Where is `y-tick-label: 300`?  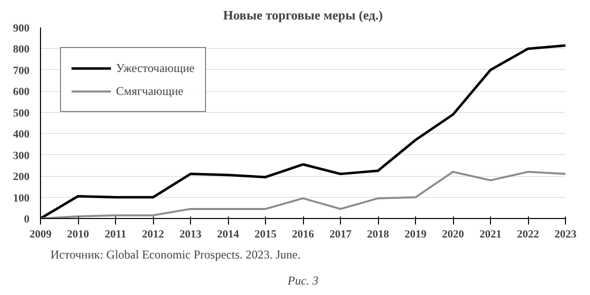 y-tick-label: 300 is located at coordinates (21, 156).